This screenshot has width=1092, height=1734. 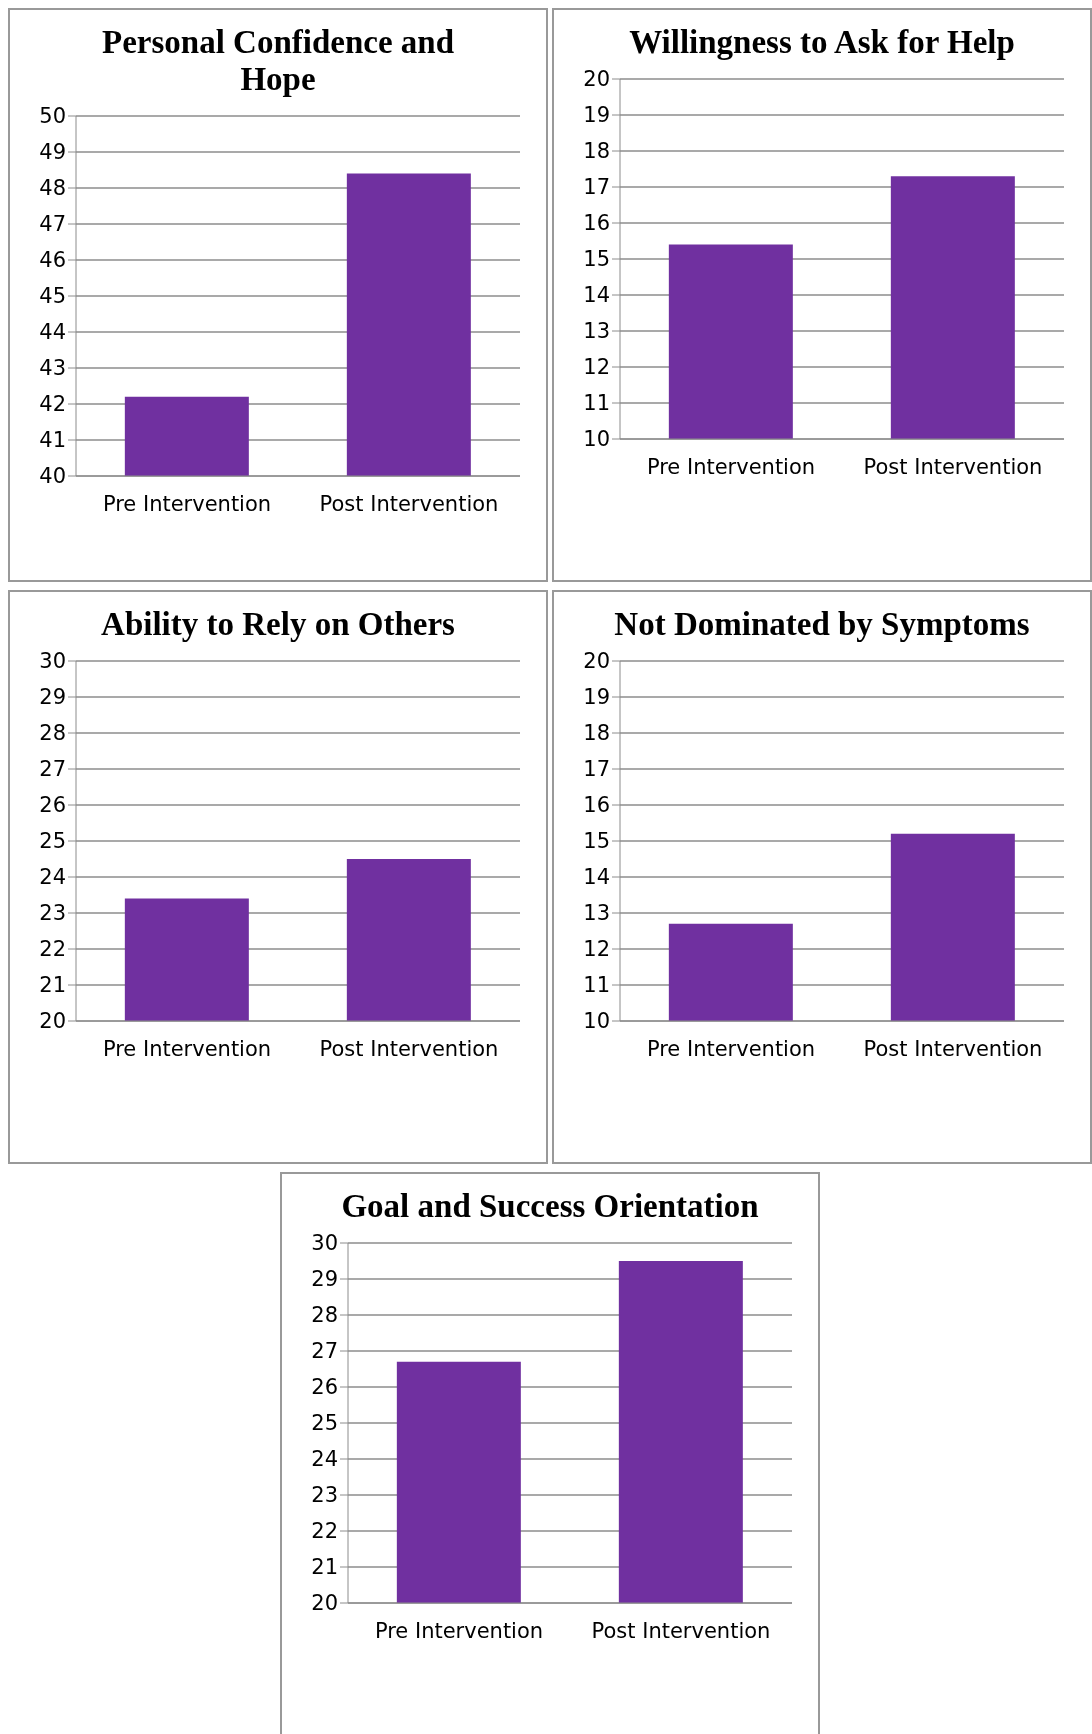 What do you see at coordinates (52, 296) in the screenshot?
I see `y-tick-label: 45` at bounding box center [52, 296].